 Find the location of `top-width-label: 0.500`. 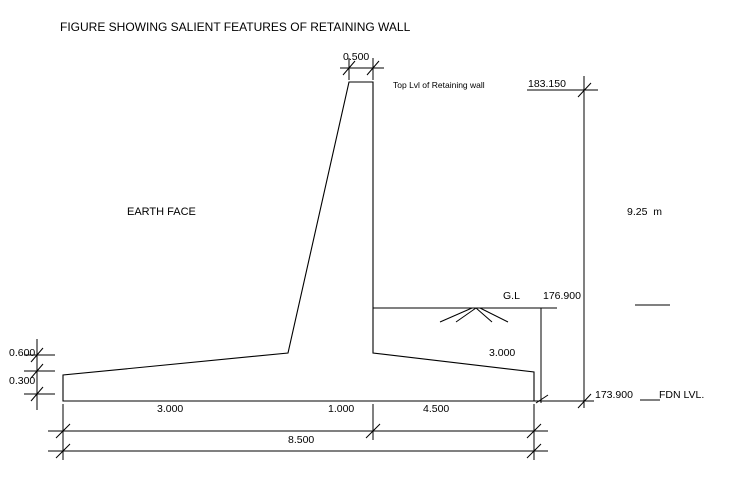

top-width-label: 0.500 is located at coordinates (356, 57).